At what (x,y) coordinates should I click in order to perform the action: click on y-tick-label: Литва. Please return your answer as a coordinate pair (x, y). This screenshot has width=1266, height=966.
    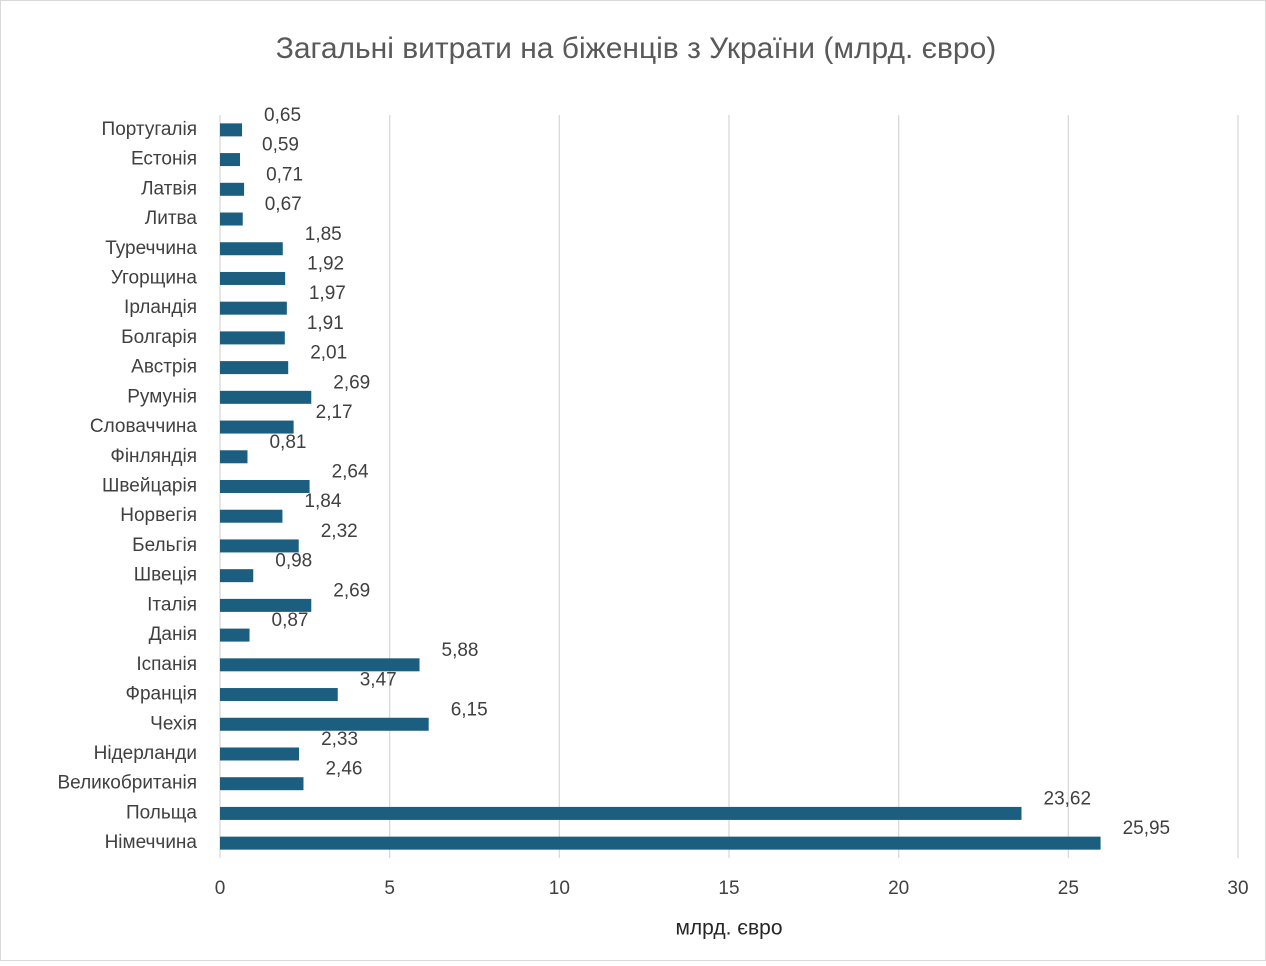
    Looking at the image, I should click on (171, 218).